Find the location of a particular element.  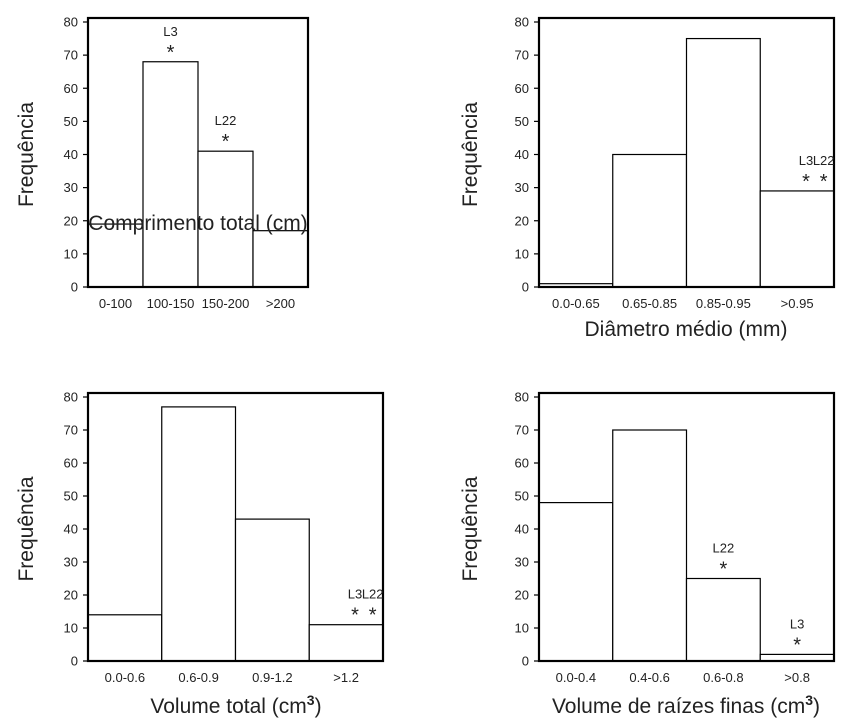

category-label: >0.95 is located at coordinates (797, 303).